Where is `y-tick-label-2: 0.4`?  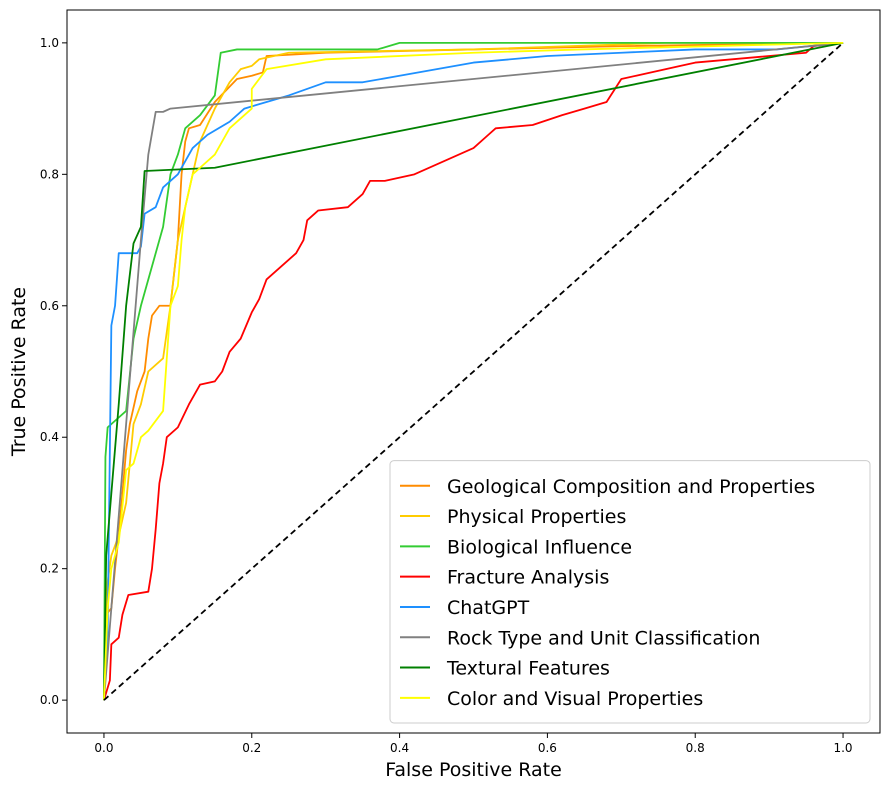 y-tick-label-2: 0.4 is located at coordinates (49, 437).